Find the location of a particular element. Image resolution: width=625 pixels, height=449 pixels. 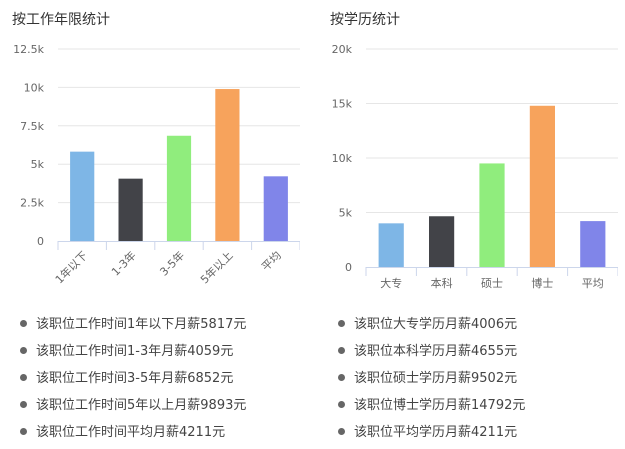

stat-text: 该职位工作时间平均月薪4211元 is located at coordinates (131, 432).